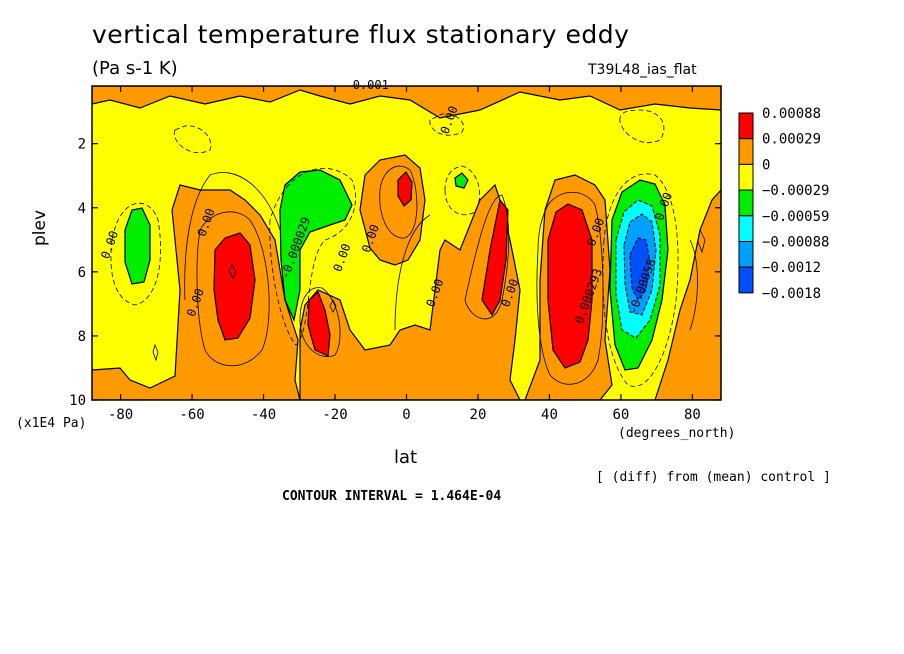  I want to click on legend-label: 0.00029, so click(791, 140).